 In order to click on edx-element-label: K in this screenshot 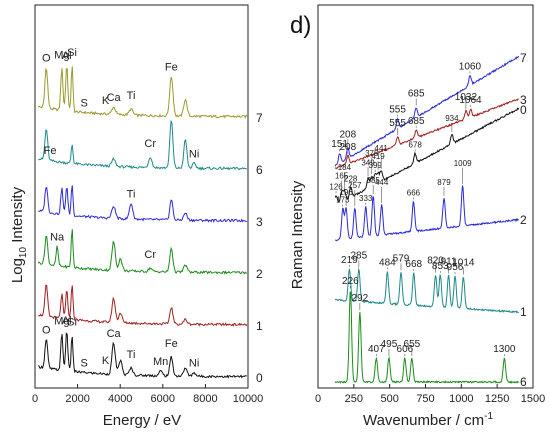, I will do `click(106, 101)`.